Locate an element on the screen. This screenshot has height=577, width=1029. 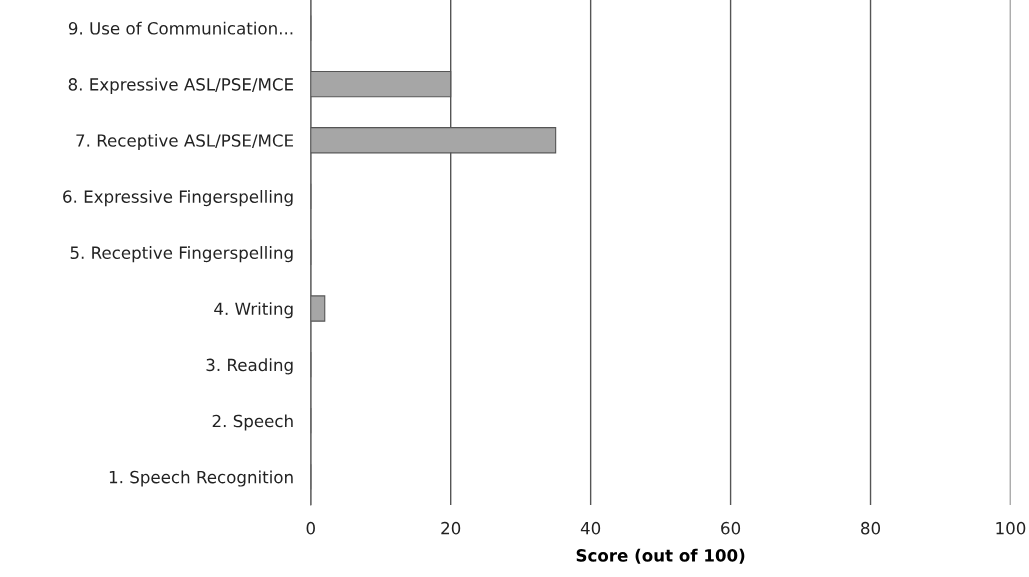
bar is located at coordinates (318, 308).